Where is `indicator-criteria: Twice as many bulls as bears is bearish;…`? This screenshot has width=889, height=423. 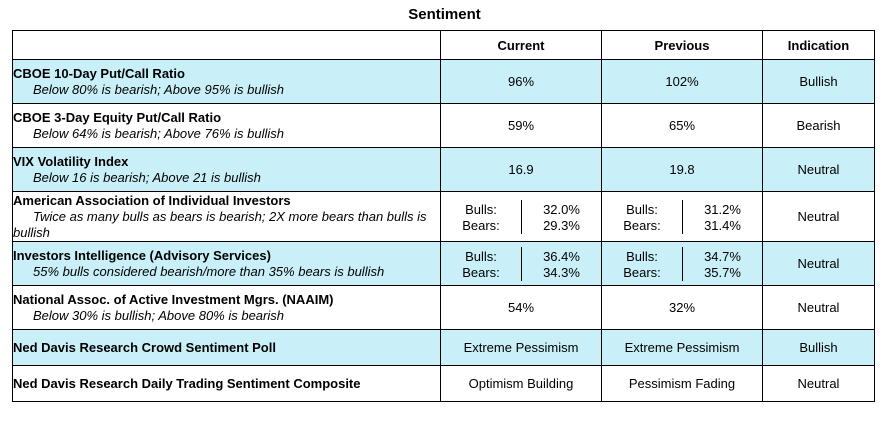
indicator-criteria: Twice as many bulls as bears is bearish;… is located at coordinates (220, 224).